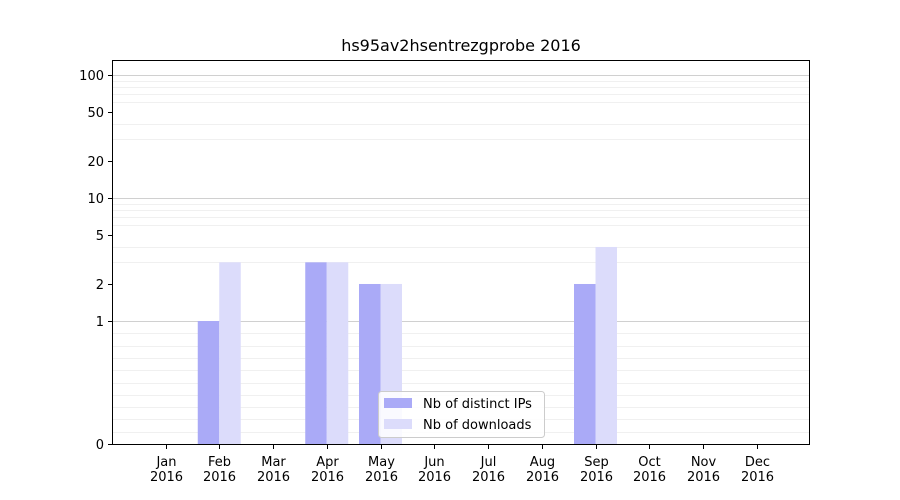  I want to click on bar-distinct-ips-feb, so click(208, 382).